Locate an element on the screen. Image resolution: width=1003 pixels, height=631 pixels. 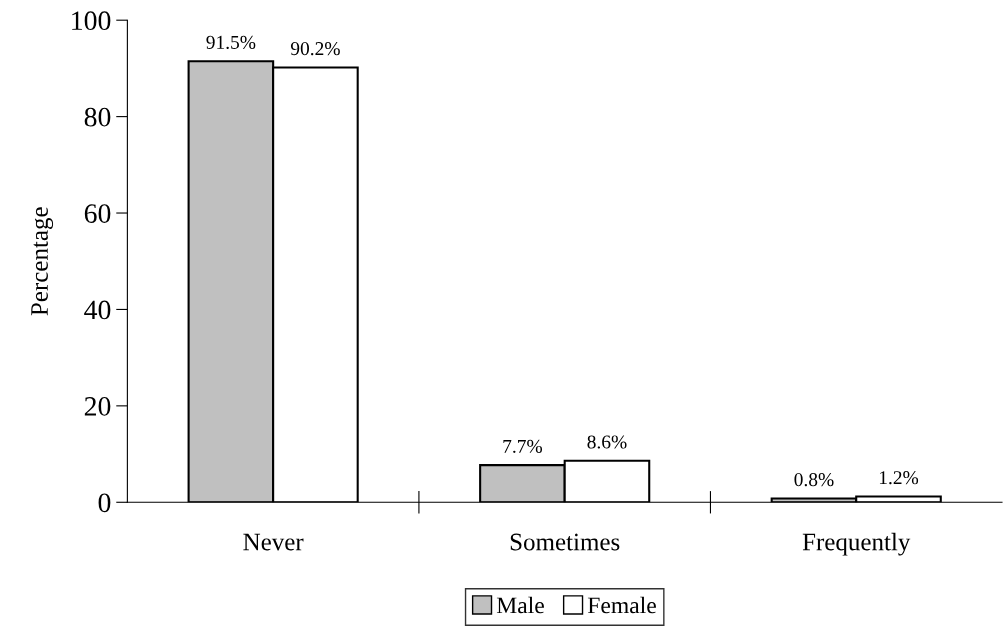
y-tick-label: 100 is located at coordinates (91, 21).